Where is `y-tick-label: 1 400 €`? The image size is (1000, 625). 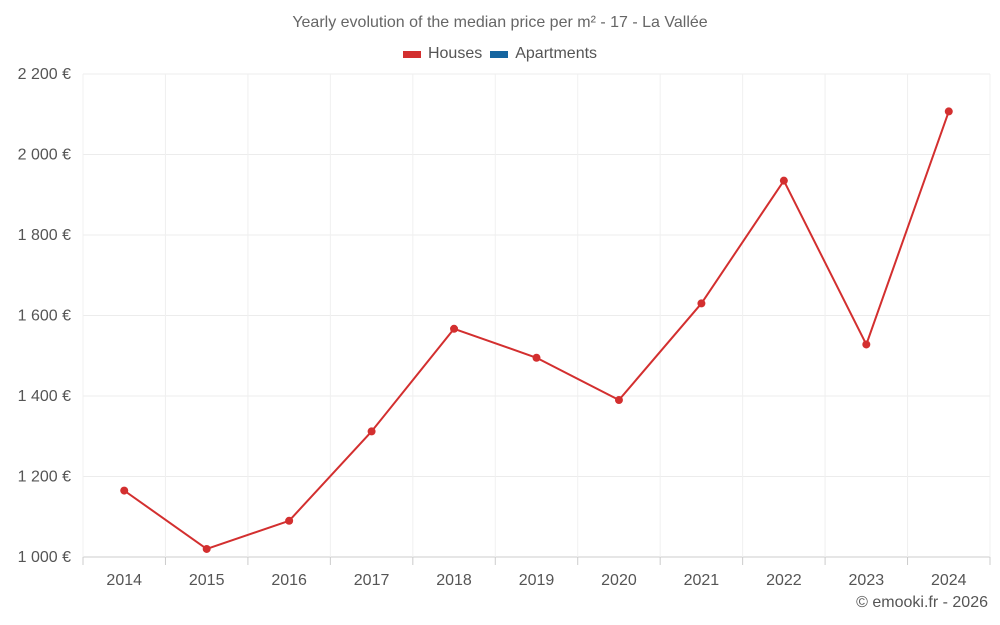
y-tick-label: 1 400 € is located at coordinates (44, 396).